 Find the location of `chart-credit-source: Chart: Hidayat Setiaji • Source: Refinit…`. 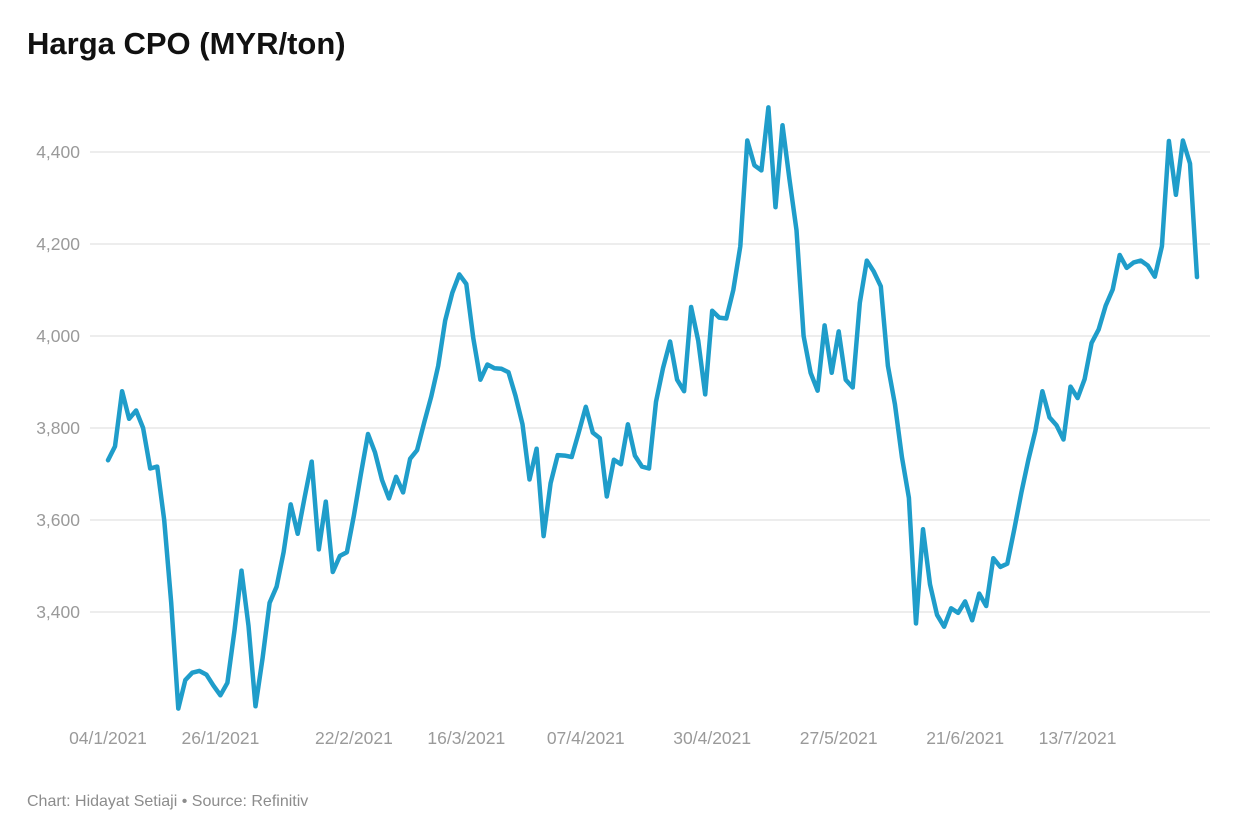

chart-credit-source: Chart: Hidayat Setiaji • Source: Refinit… is located at coordinates (168, 801).